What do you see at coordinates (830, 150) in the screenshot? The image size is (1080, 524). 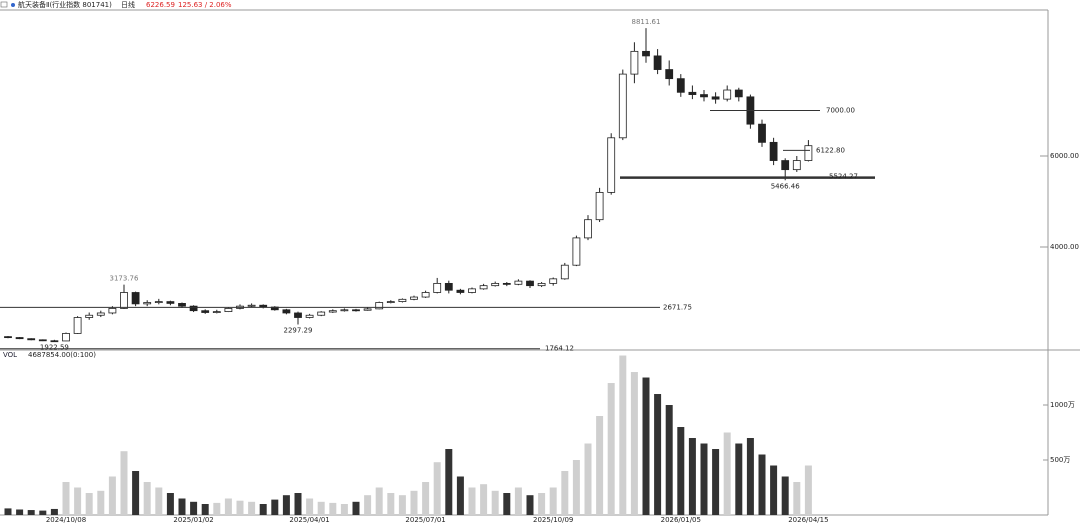 I see `level-label: 6122.80` at bounding box center [830, 150].